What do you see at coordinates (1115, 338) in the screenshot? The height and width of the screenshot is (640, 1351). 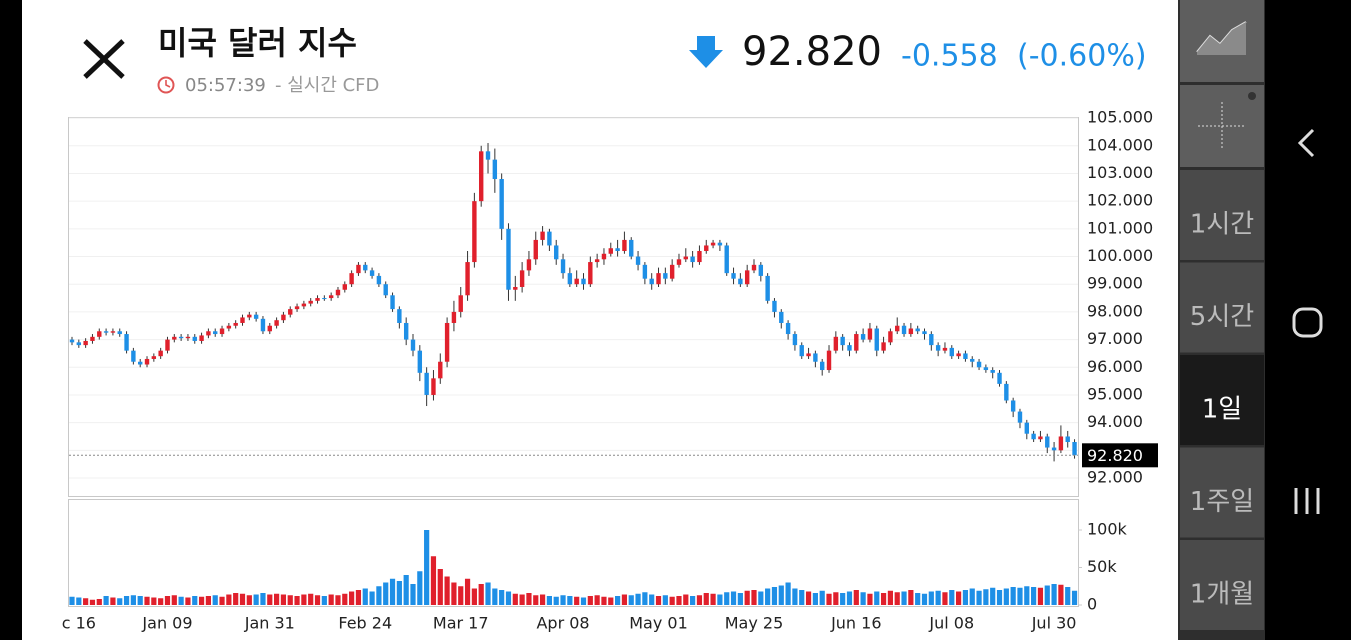 I see `y-tick-label: 97.000` at bounding box center [1115, 338].